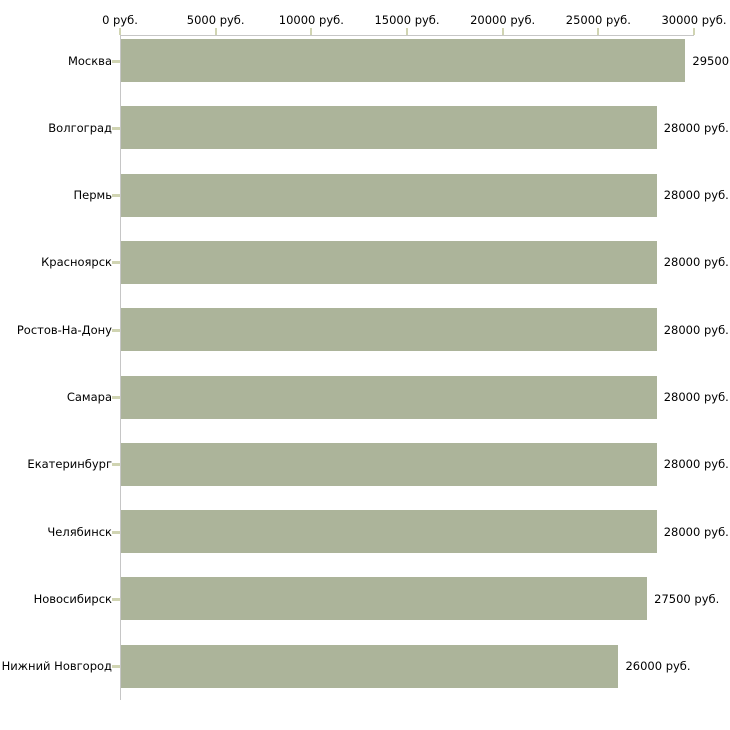 This screenshot has width=730, height=730. What do you see at coordinates (120, 20) in the screenshot?
I see `x-axis-tick-label: 0 руб.` at bounding box center [120, 20].